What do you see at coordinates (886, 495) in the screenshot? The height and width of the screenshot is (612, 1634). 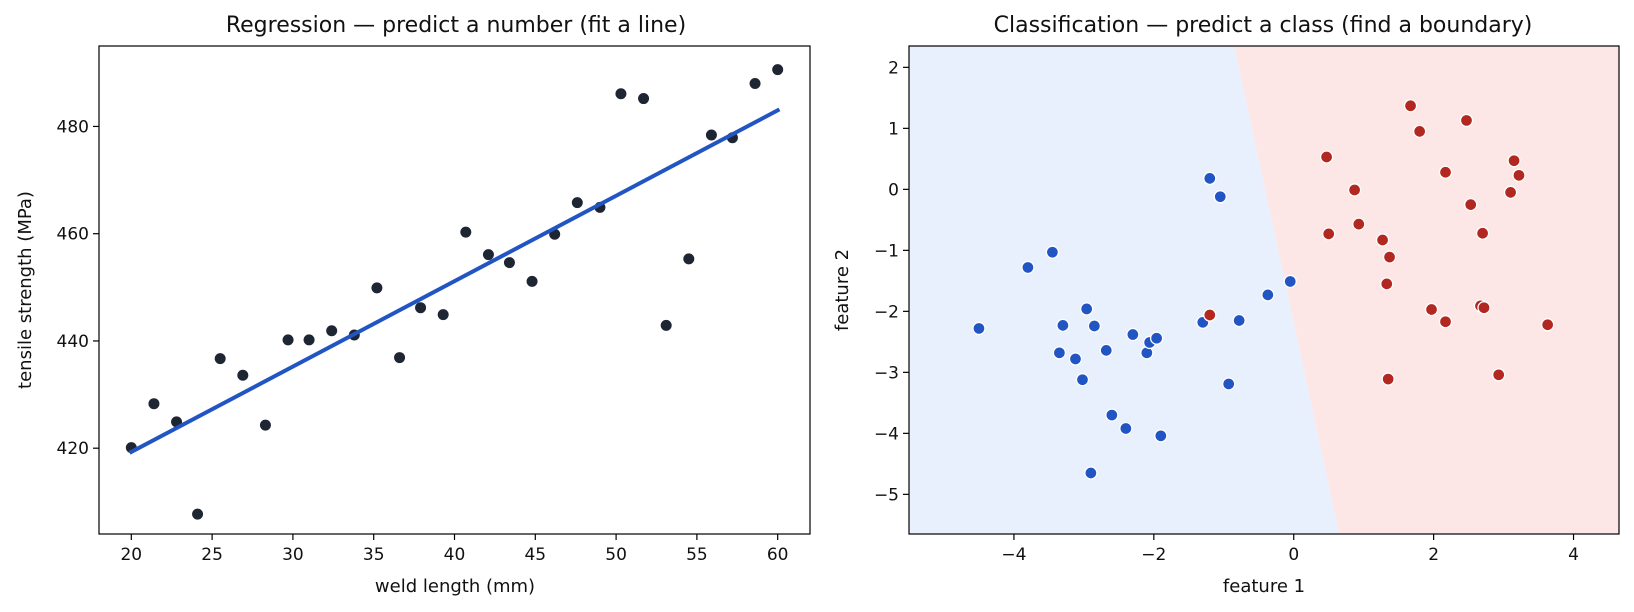 I see `y-tick-label: −5` at bounding box center [886, 495].